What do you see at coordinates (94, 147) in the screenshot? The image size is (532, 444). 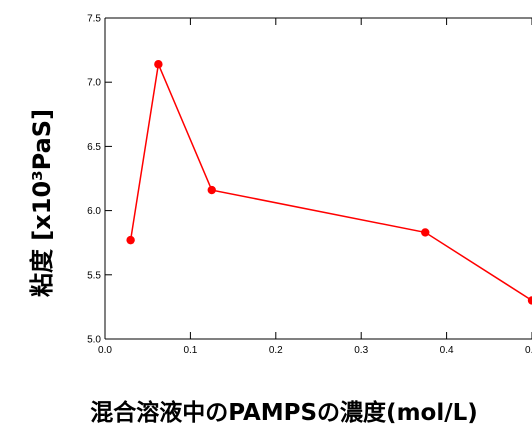 I see `y-tick-label: 6.5` at bounding box center [94, 147].